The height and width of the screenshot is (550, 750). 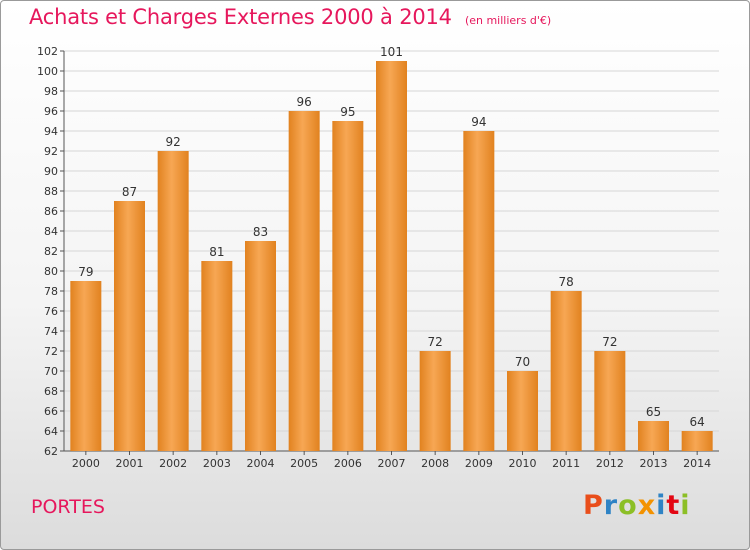 I want to click on logo-letter: t, so click(x=673, y=505).